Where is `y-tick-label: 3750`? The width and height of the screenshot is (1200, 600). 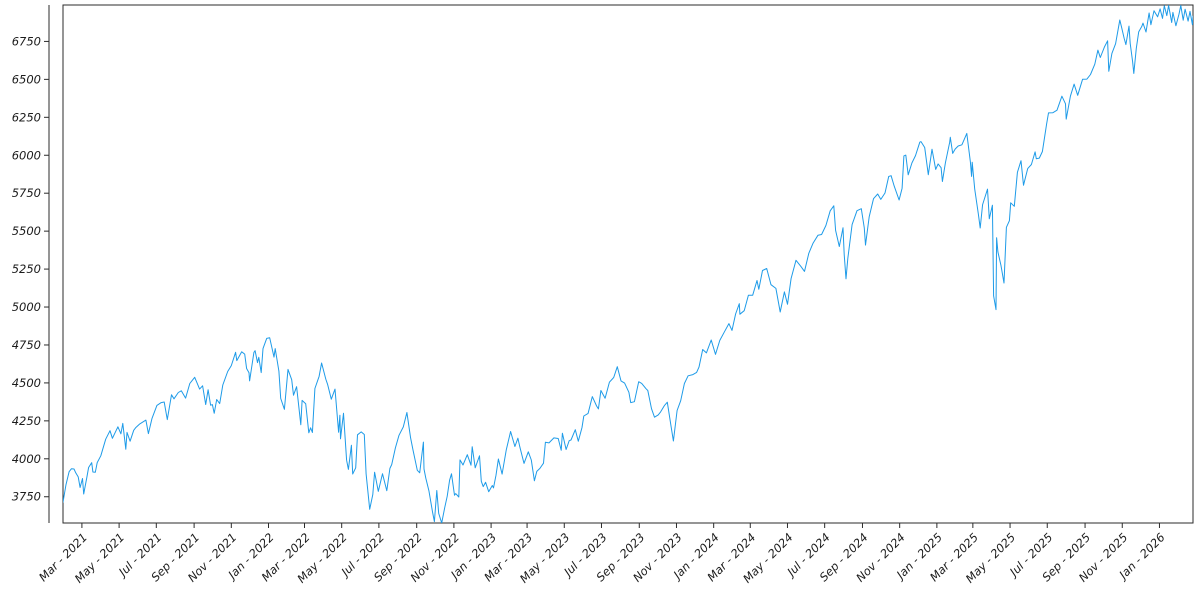 y-tick-label: 3750 is located at coordinates (26, 497).